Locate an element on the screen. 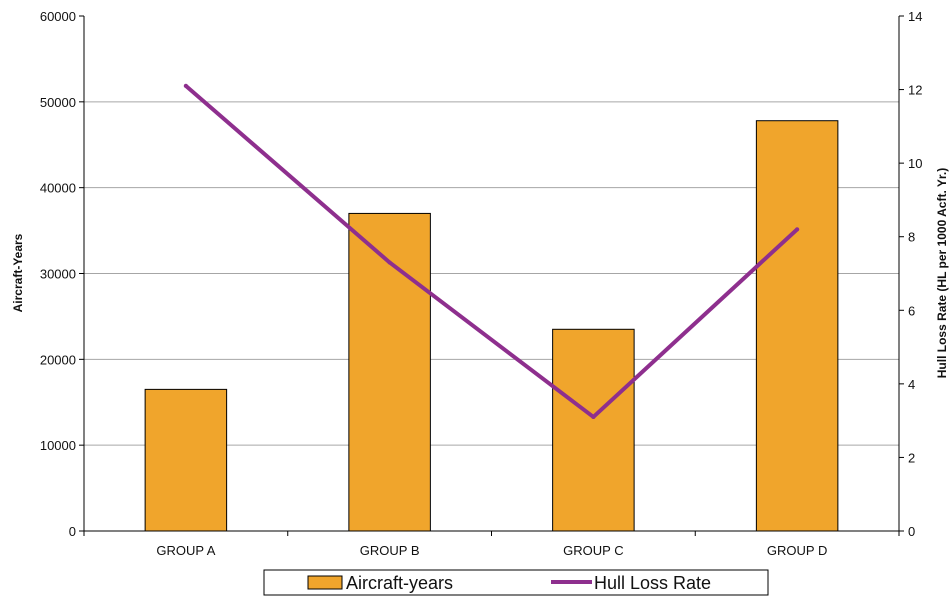  y-tick-label: 50000 is located at coordinates (58, 102).